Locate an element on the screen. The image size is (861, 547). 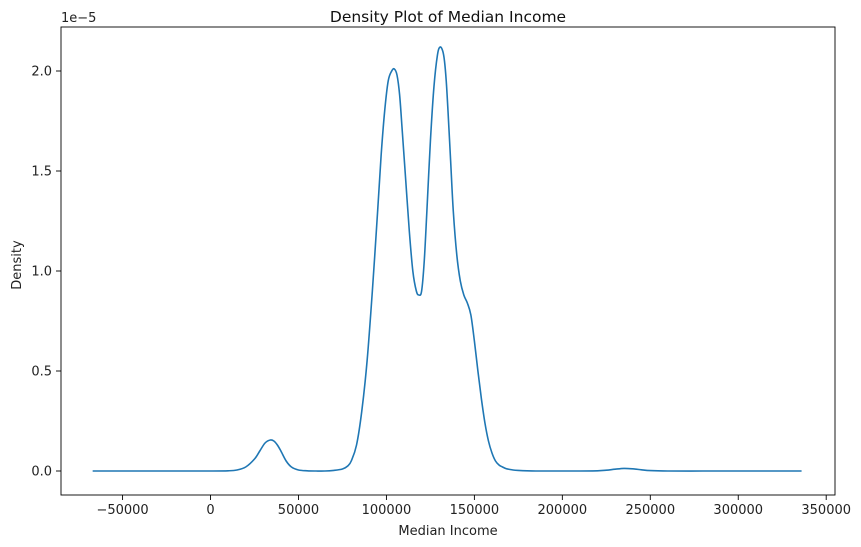
y-tick-label: 0.0 is located at coordinates (41, 472).